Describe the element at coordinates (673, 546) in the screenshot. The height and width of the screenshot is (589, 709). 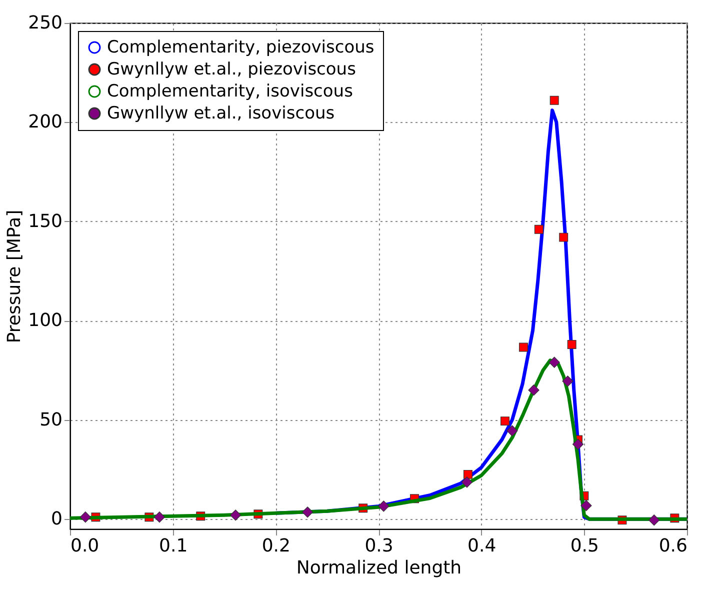
I see `x-tick-label: 0.6` at that location.